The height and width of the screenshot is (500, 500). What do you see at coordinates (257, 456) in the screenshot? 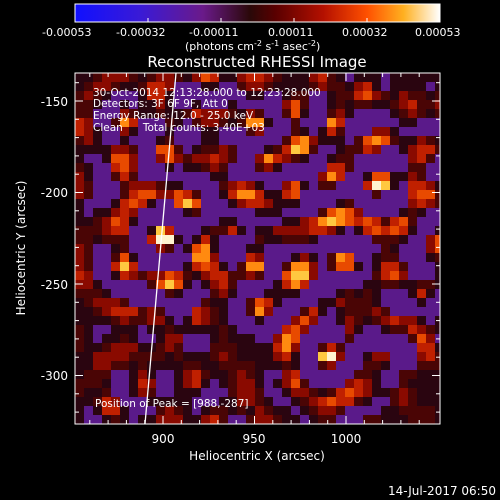
I see `x-axis-label: Heliocentric X (arcsec)` at bounding box center [257, 456].